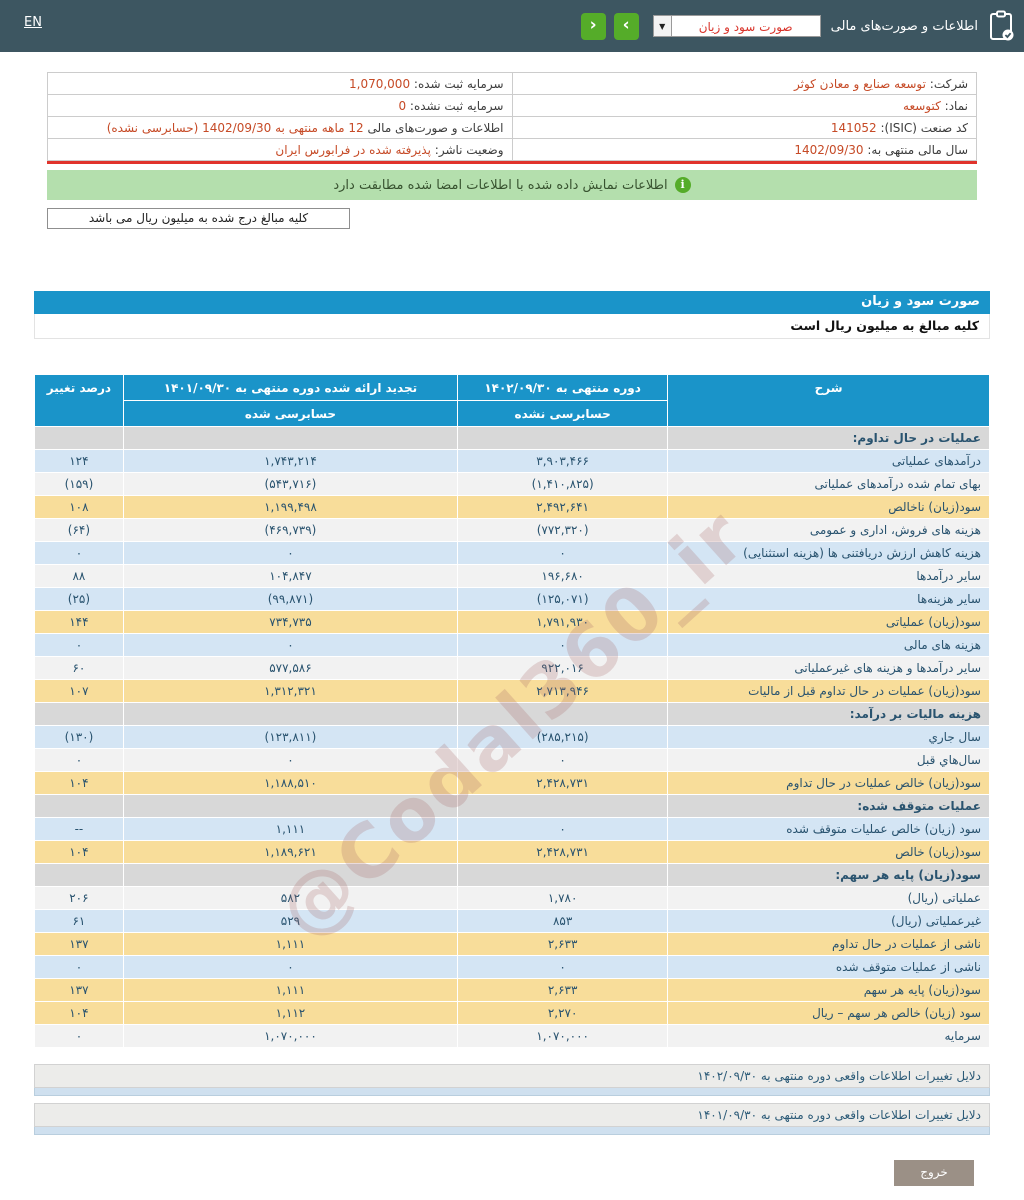 This screenshot has height=1200, width=1024. What do you see at coordinates (922, 105) in the screenshot?
I see `info-value: کتوسعه` at bounding box center [922, 105].